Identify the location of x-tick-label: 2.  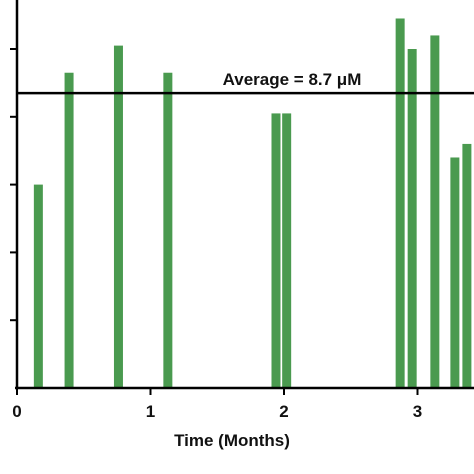
(283, 411).